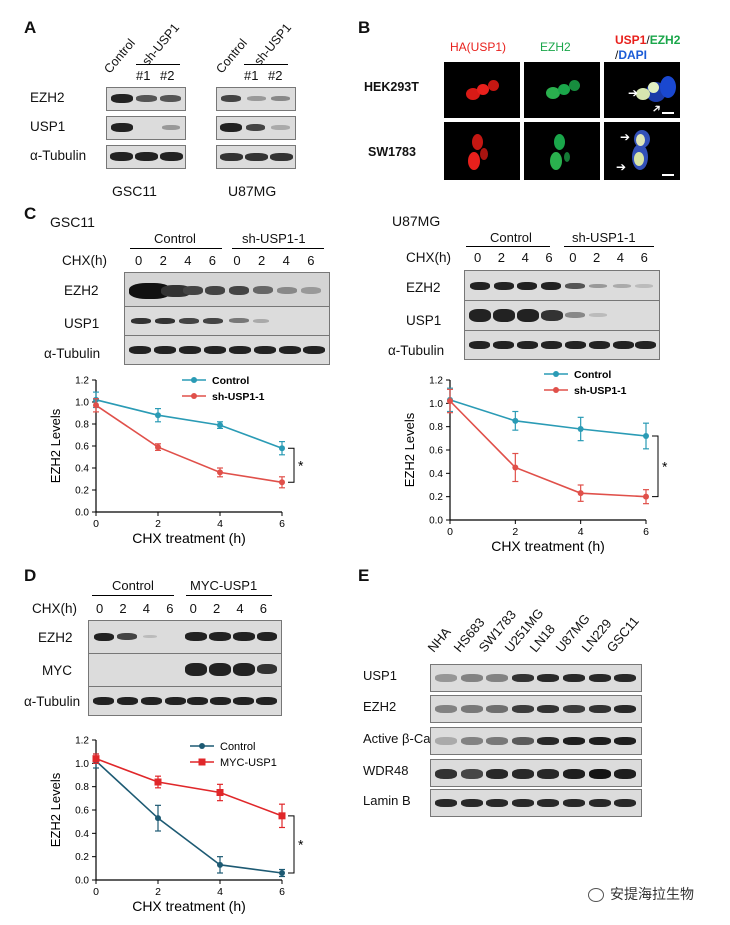 Image resolution: width=730 pixels, height=925 pixels. Describe the element at coordinates (646, 532) in the screenshot. I see `x-tick-label: 6` at that location.